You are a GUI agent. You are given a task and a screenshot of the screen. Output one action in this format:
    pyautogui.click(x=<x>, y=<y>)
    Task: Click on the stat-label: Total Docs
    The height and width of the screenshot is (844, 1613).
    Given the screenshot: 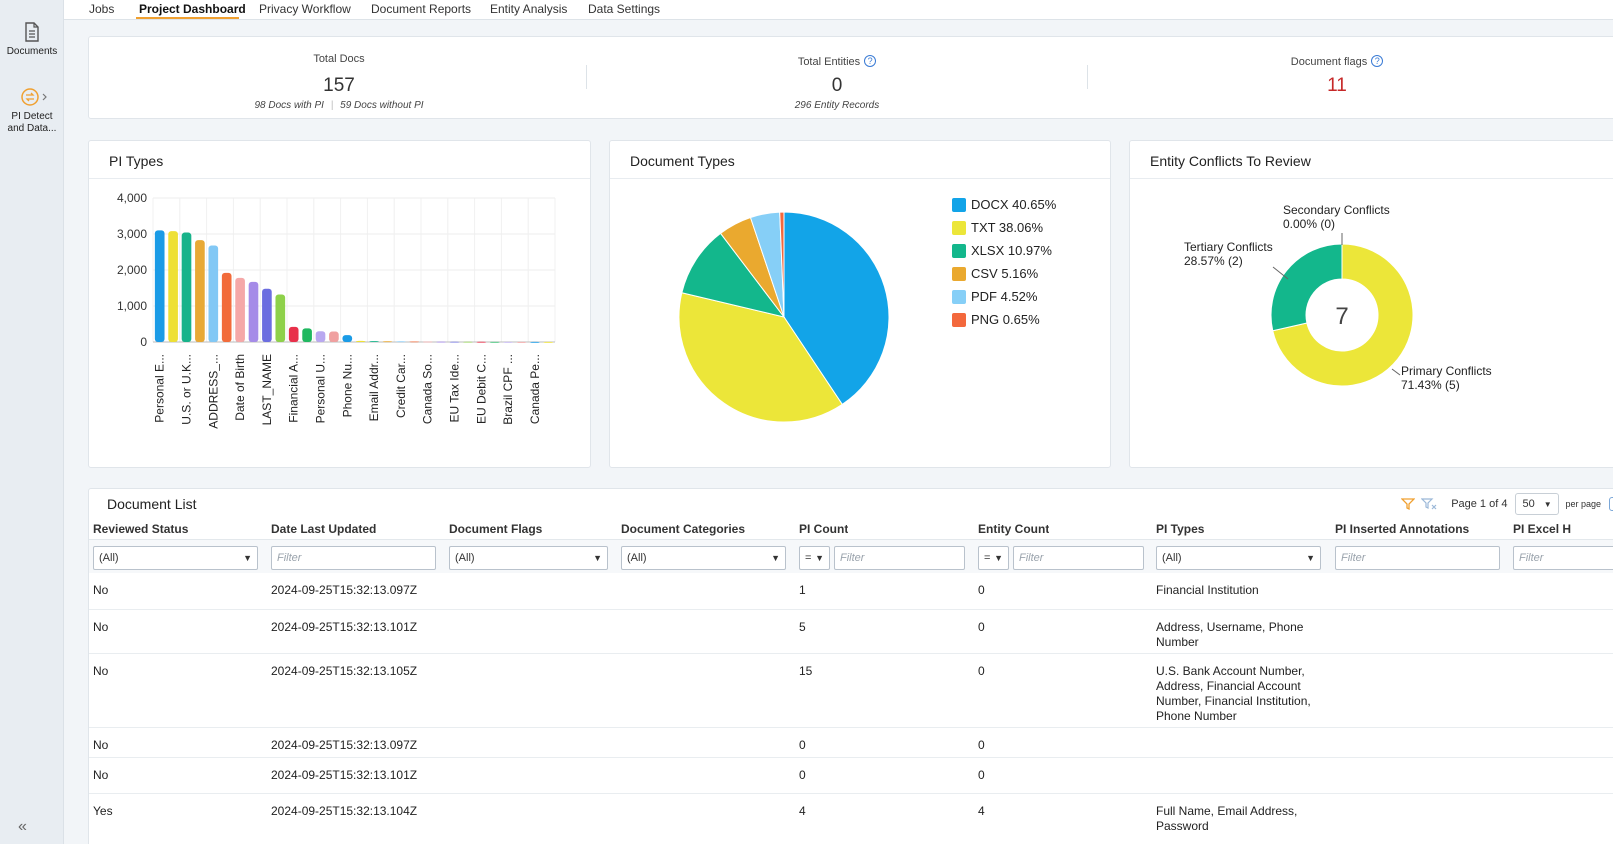 What is the action you would take?
    pyautogui.click(x=339, y=59)
    